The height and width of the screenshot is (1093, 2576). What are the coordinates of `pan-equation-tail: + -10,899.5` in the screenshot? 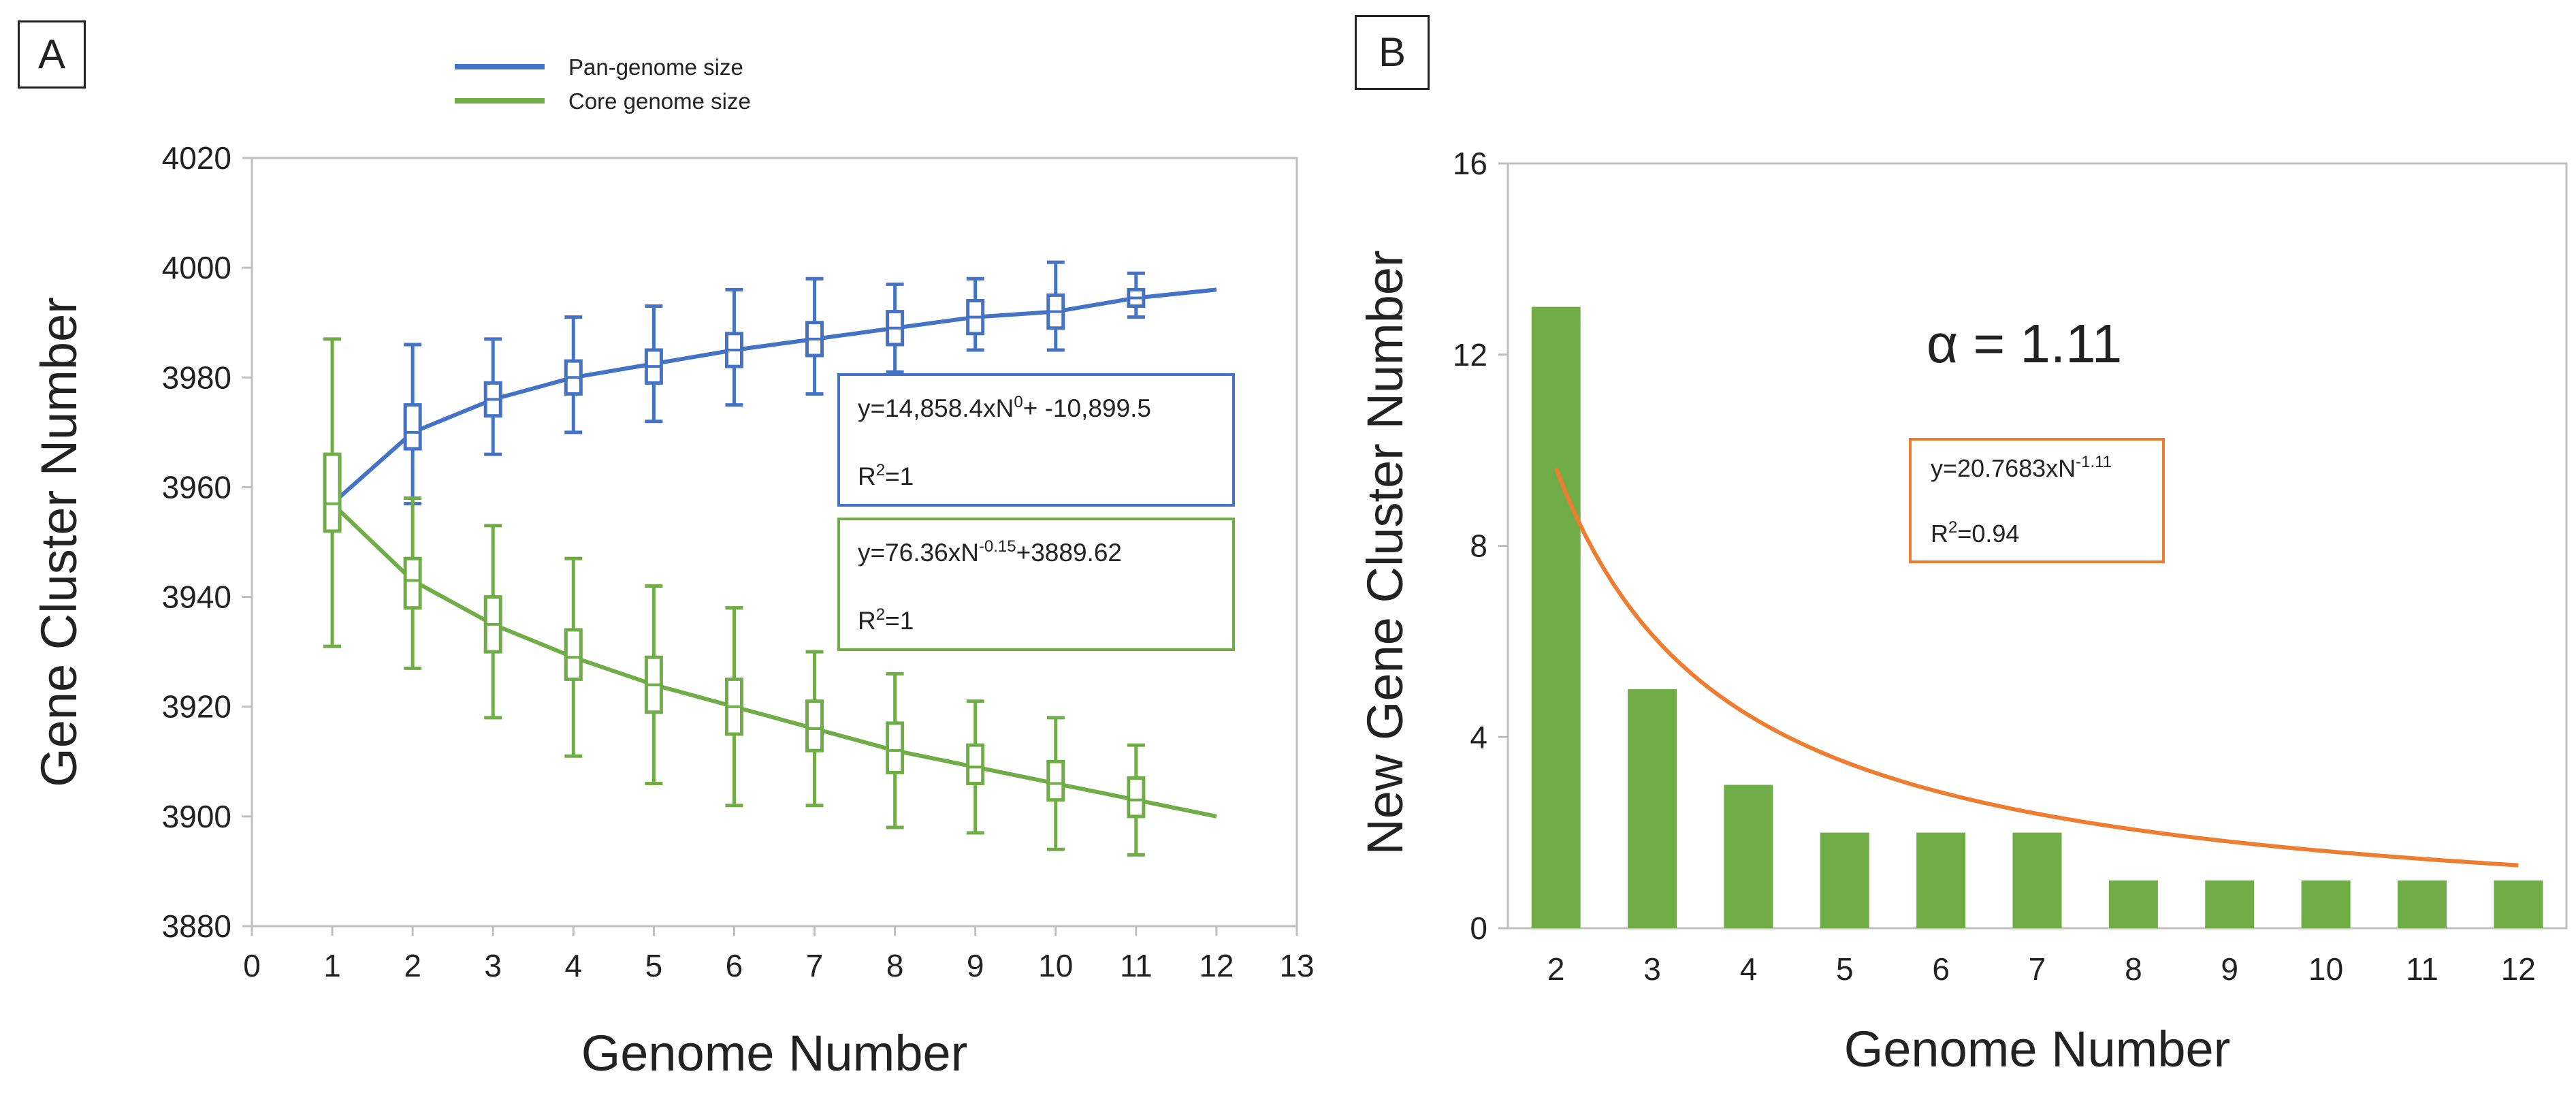 It's located at (1087, 408).